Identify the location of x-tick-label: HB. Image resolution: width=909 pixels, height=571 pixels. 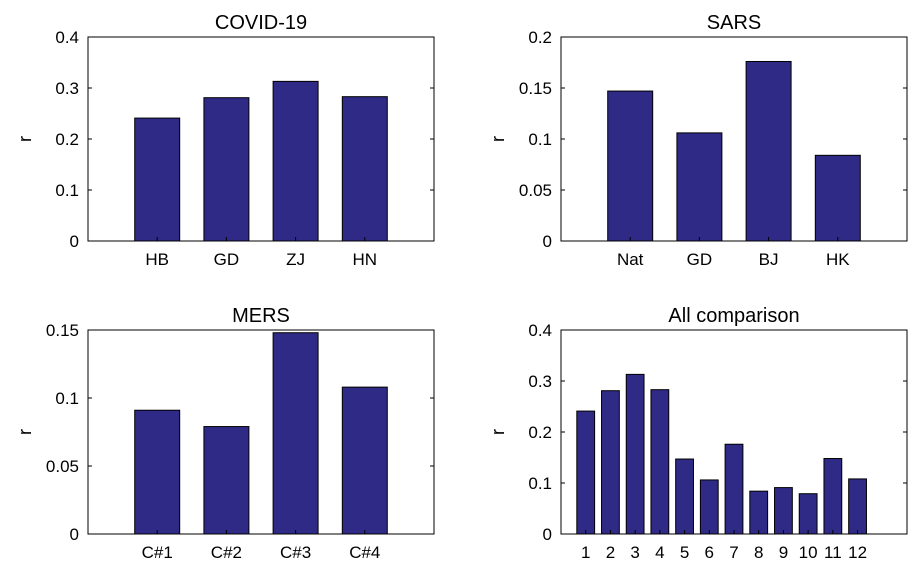
(157, 259).